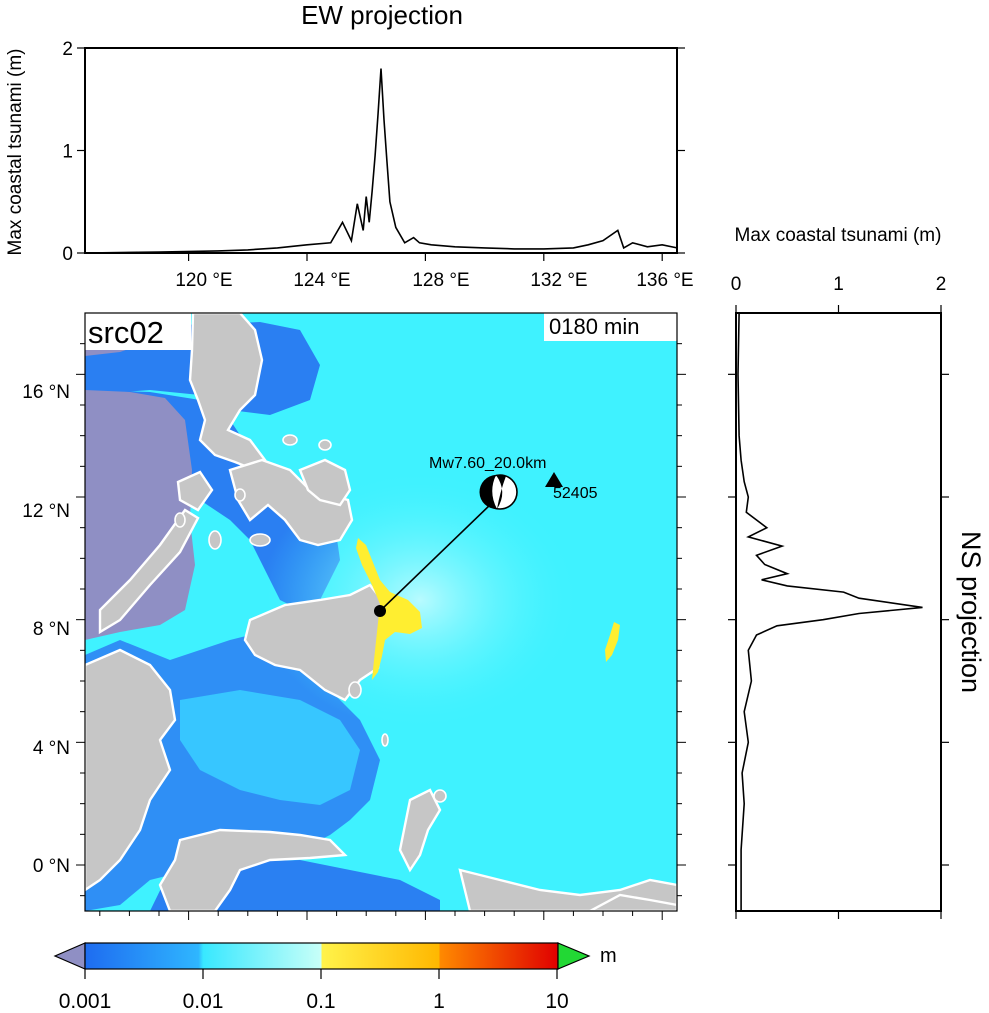  What do you see at coordinates (382, 15) in the screenshot?
I see `ew-title: EW projection` at bounding box center [382, 15].